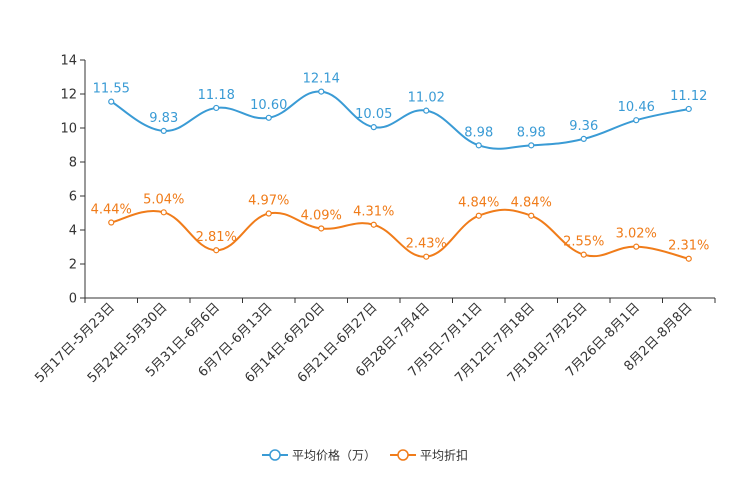 Image resolution: width=744 pixels, height=496 pixels. Describe the element at coordinates (163, 118) in the screenshot. I see `data-label: 9.83` at that location.